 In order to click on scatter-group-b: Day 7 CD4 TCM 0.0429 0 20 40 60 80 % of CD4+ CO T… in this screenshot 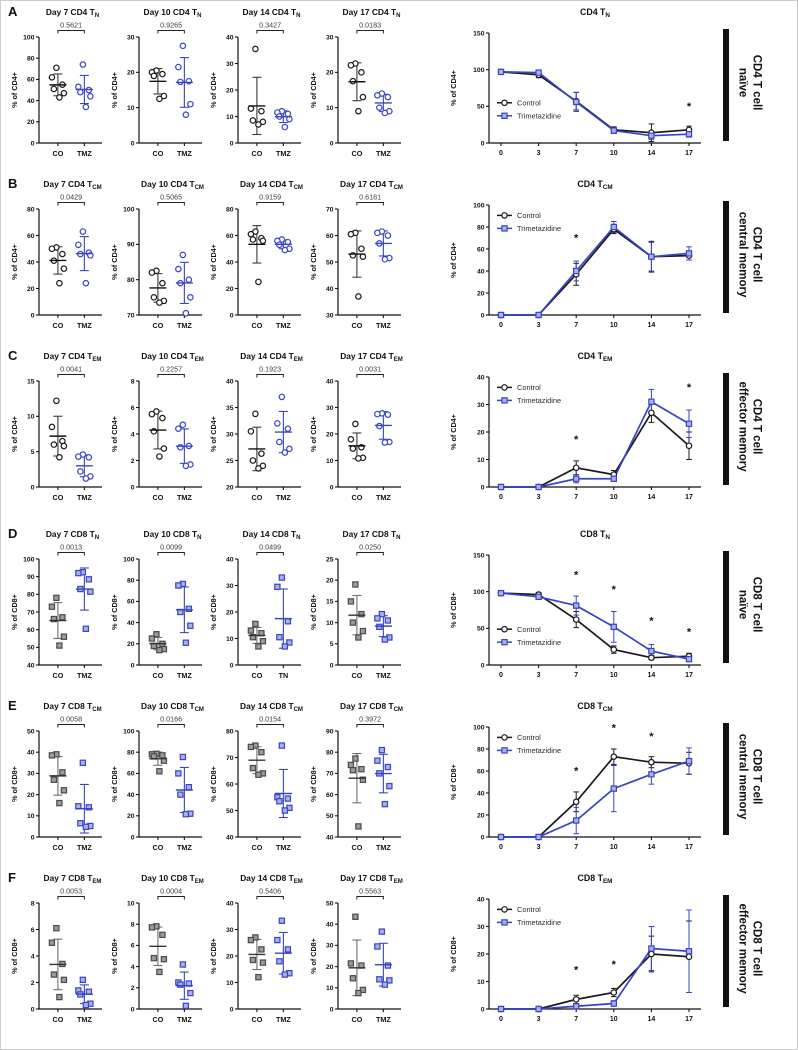, I will do `click(208, 260)`.